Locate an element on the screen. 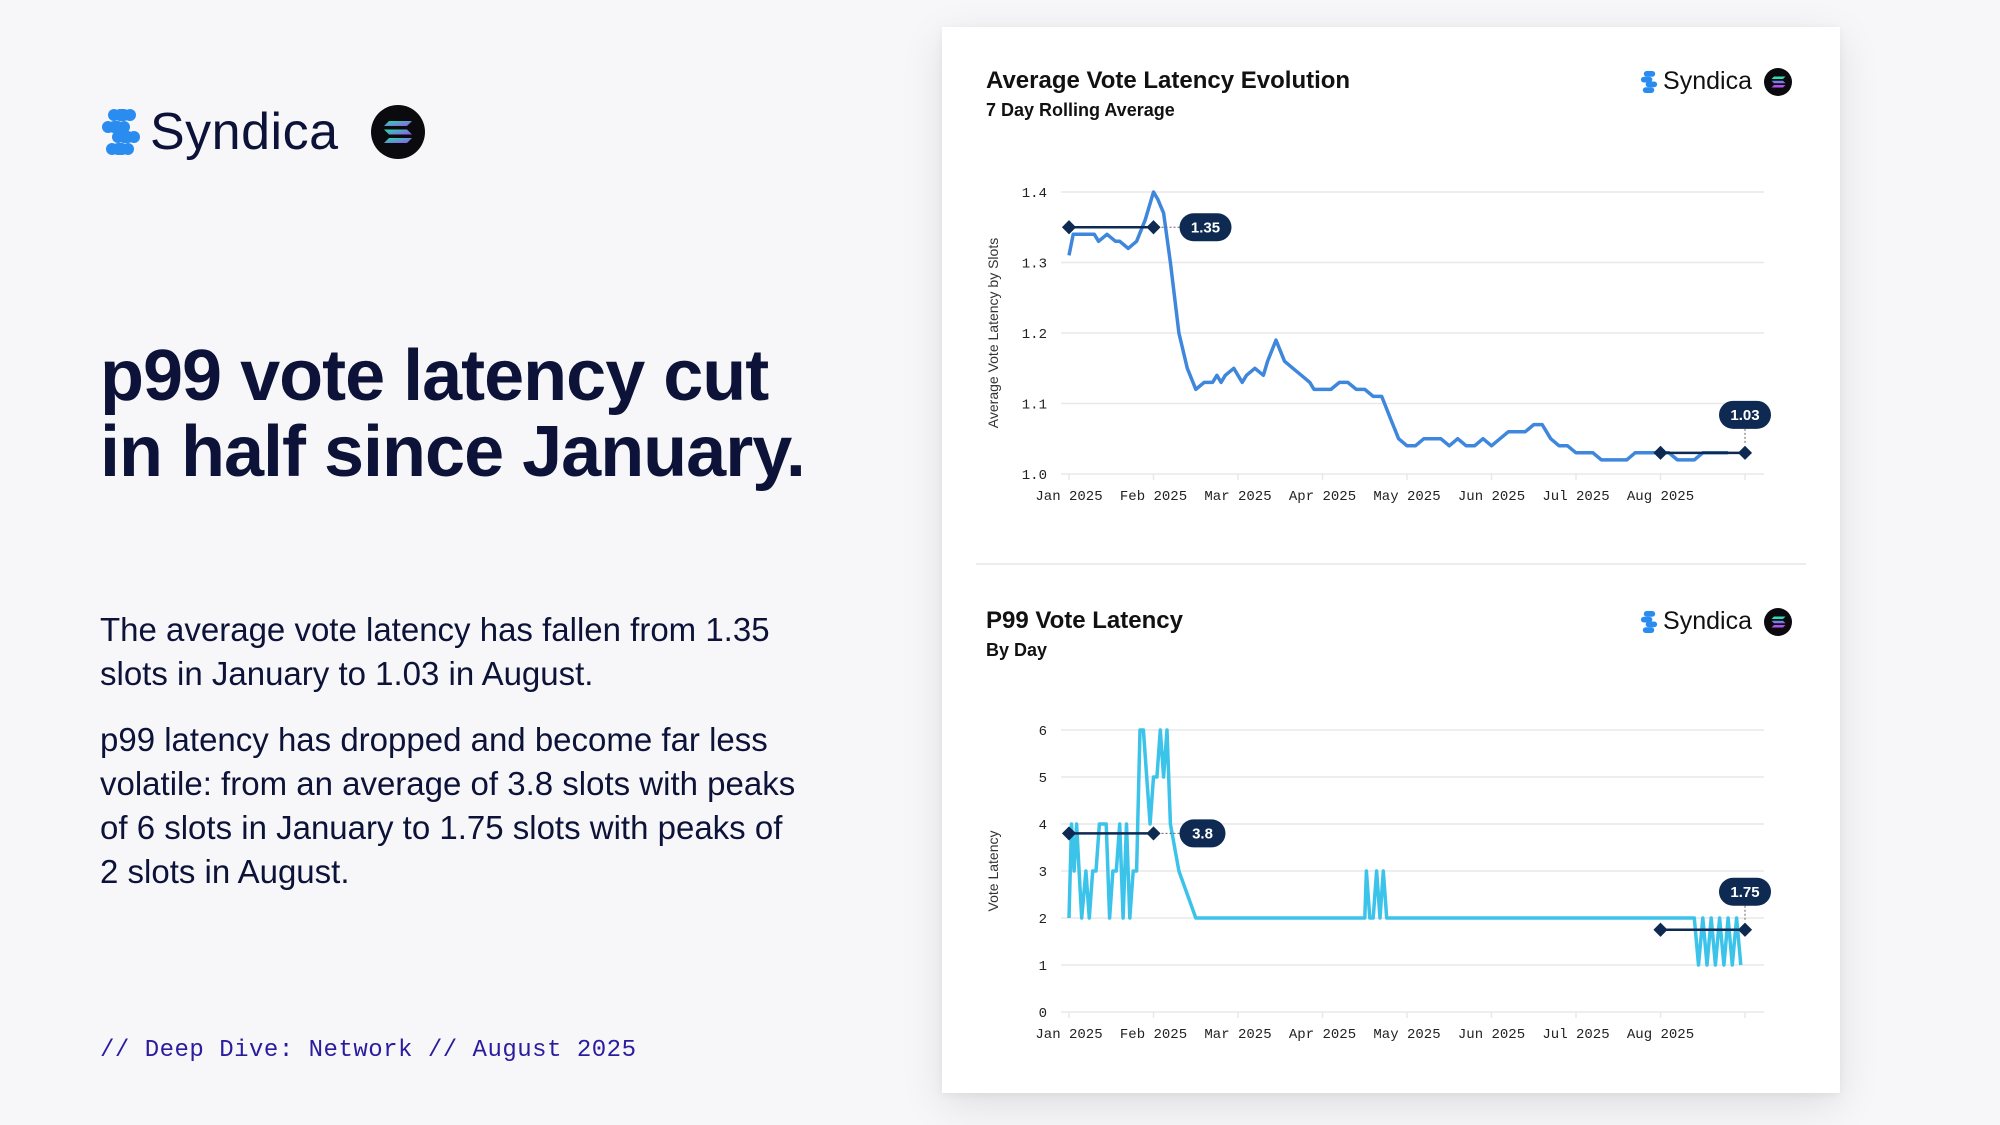 The height and width of the screenshot is (1125, 2000). y-tick-label: 1.4 is located at coordinates (1034, 194).